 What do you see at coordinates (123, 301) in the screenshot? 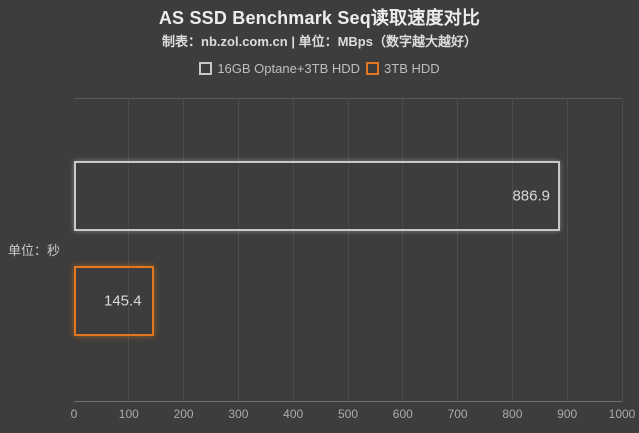
I see `bar-value-label: 145.4` at bounding box center [123, 301].